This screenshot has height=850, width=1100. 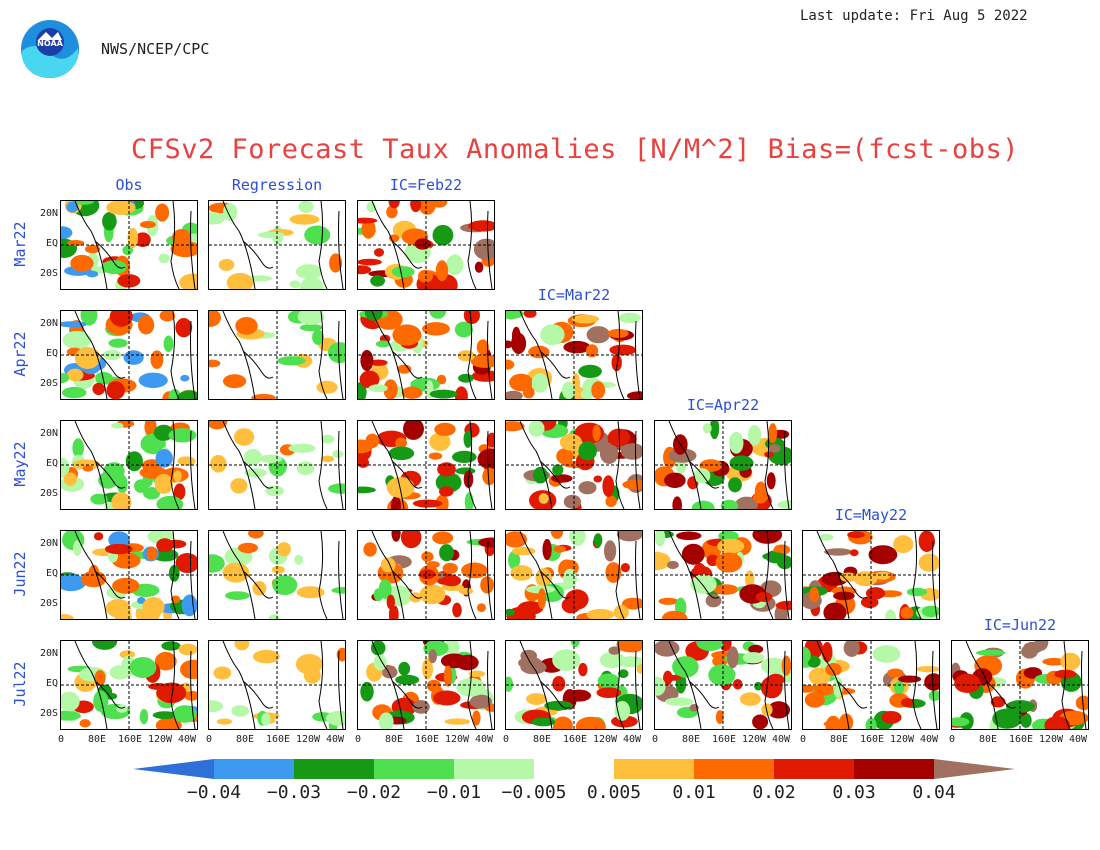 I want to click on forecast-panel, so click(x=426, y=575).